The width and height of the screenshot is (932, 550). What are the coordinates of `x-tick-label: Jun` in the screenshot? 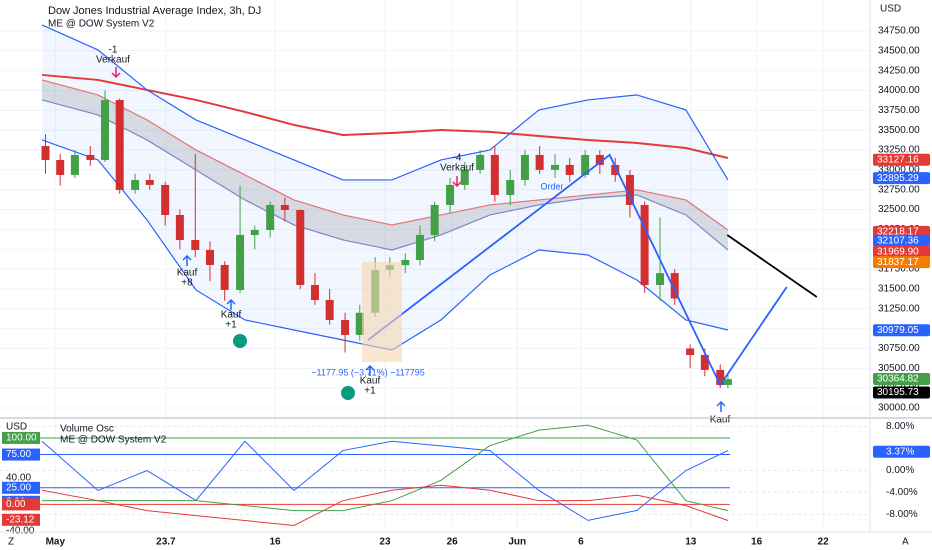 It's located at (517, 542).